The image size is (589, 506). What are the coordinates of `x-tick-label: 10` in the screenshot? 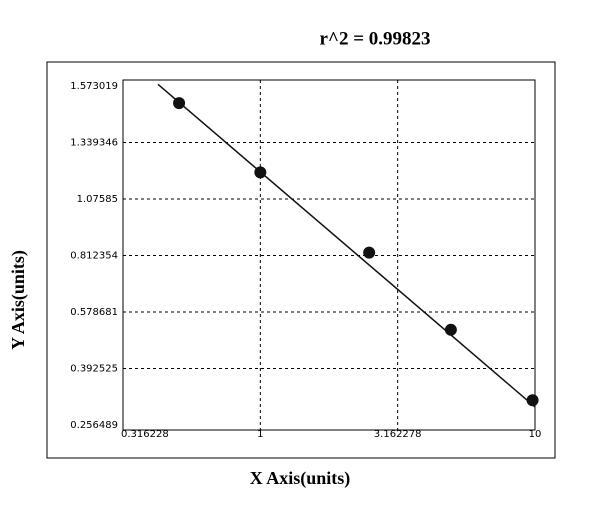 It's located at (535, 434).